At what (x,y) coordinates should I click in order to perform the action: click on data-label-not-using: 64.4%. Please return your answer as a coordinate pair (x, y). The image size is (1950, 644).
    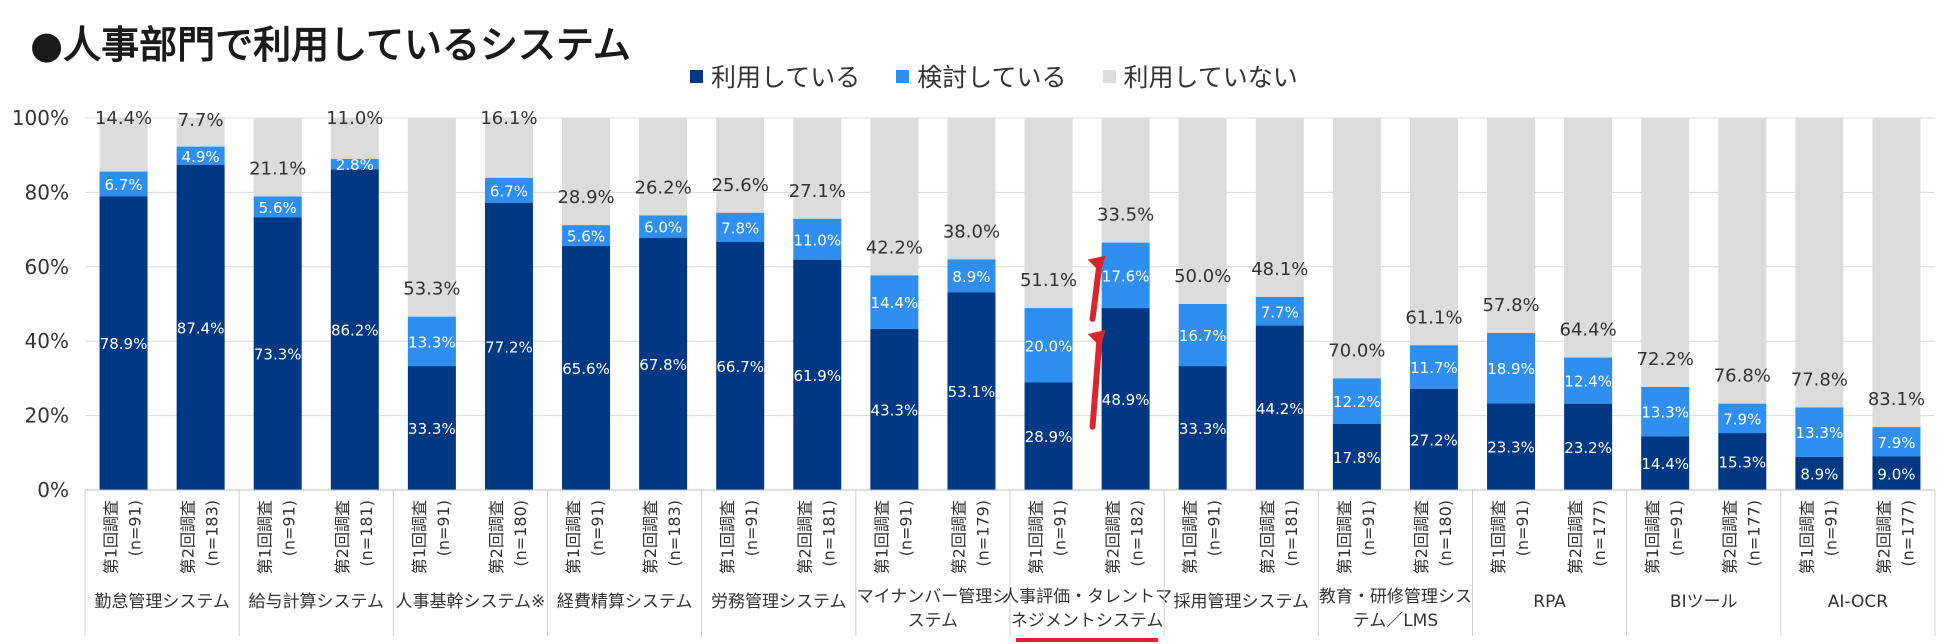
    Looking at the image, I should click on (1588, 330).